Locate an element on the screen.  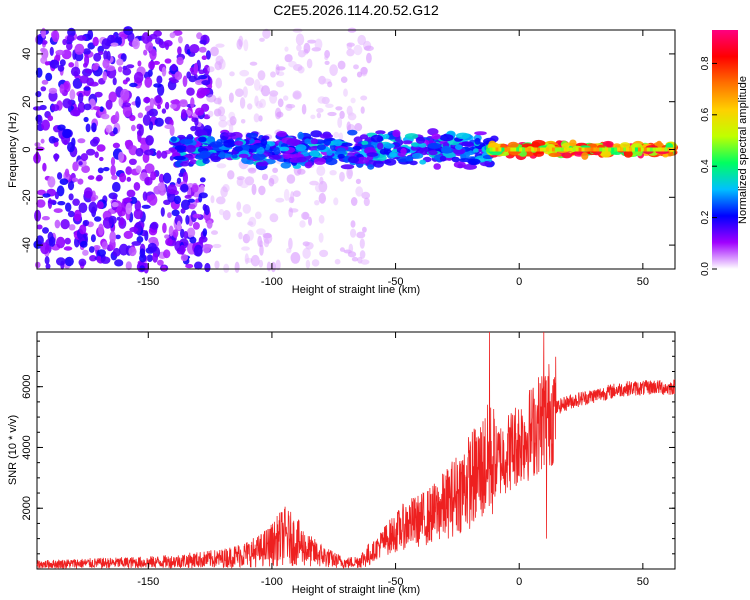
spectrogram-ytick-label: 0 is located at coordinates (27, 149).